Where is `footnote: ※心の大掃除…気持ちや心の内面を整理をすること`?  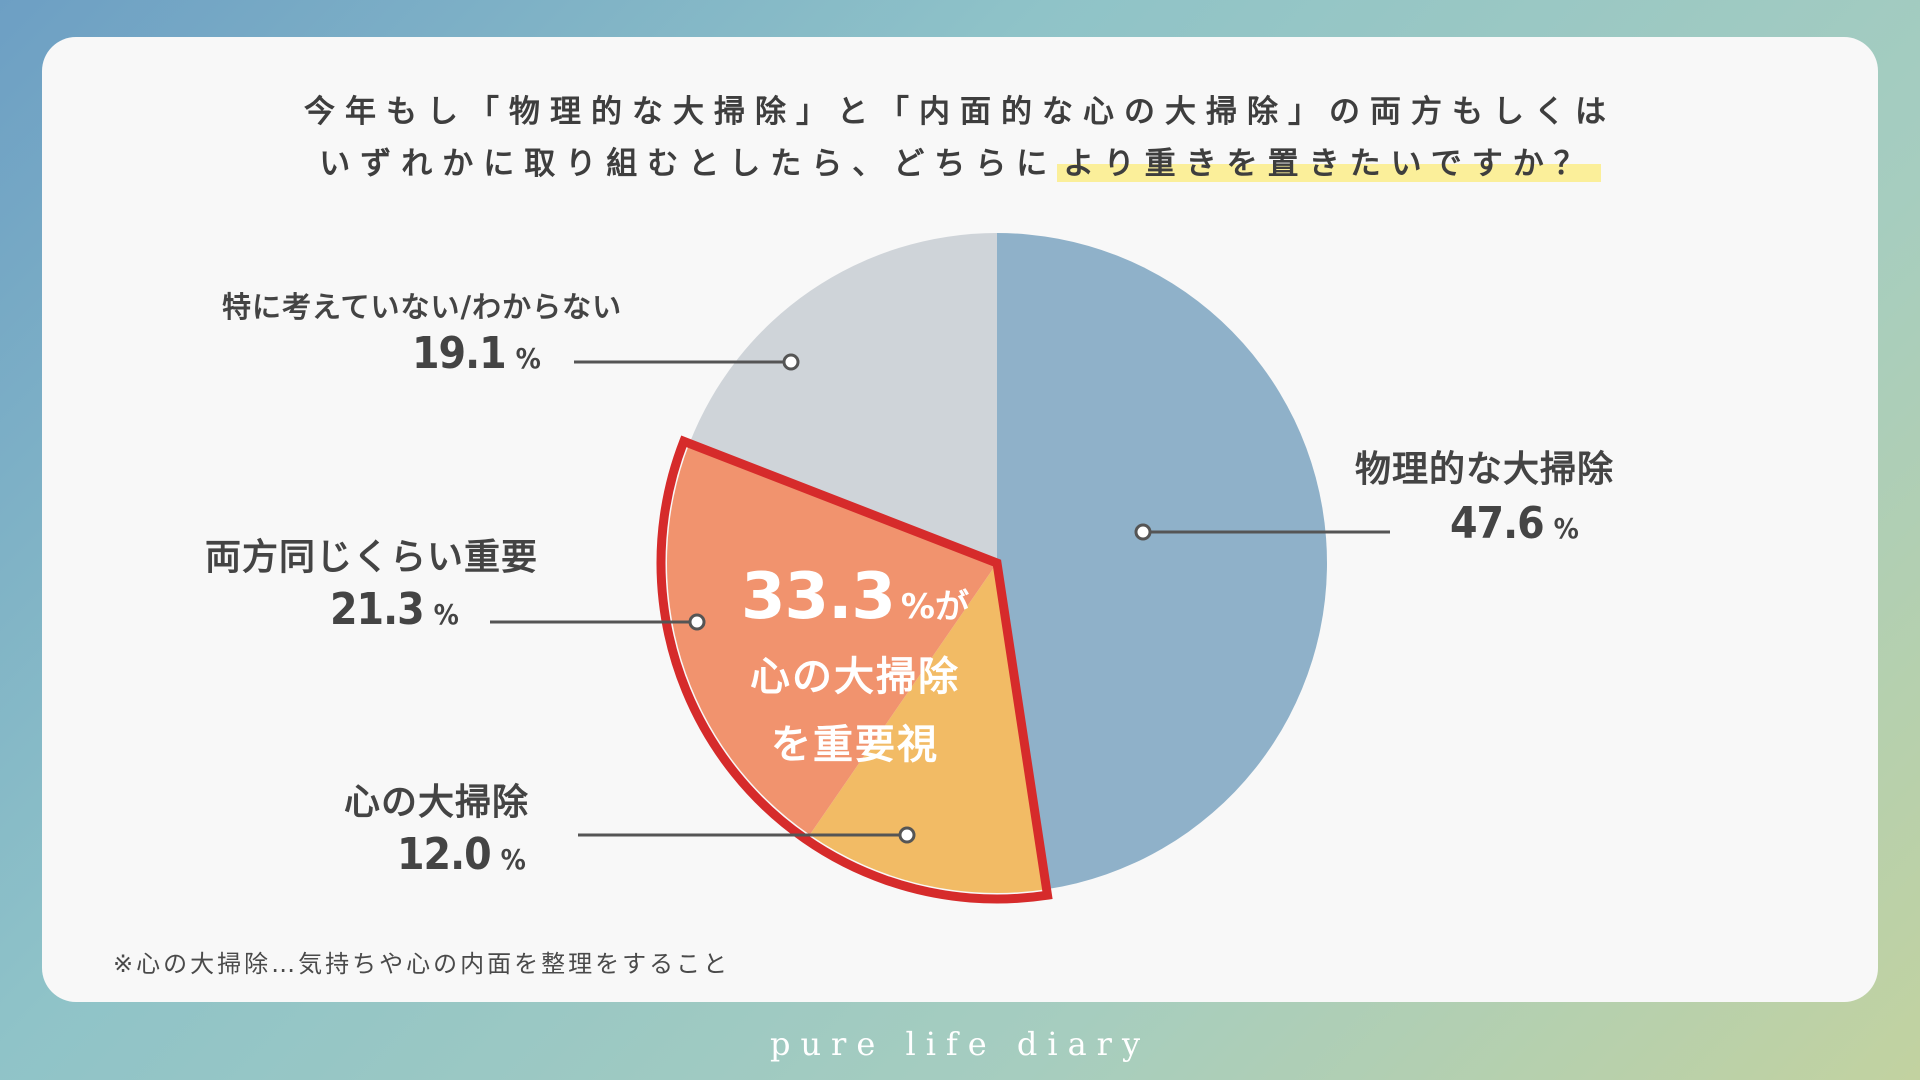
footnote: ※心の大掃除…気持ちや心の内面を整理をすること is located at coordinates (422, 964).